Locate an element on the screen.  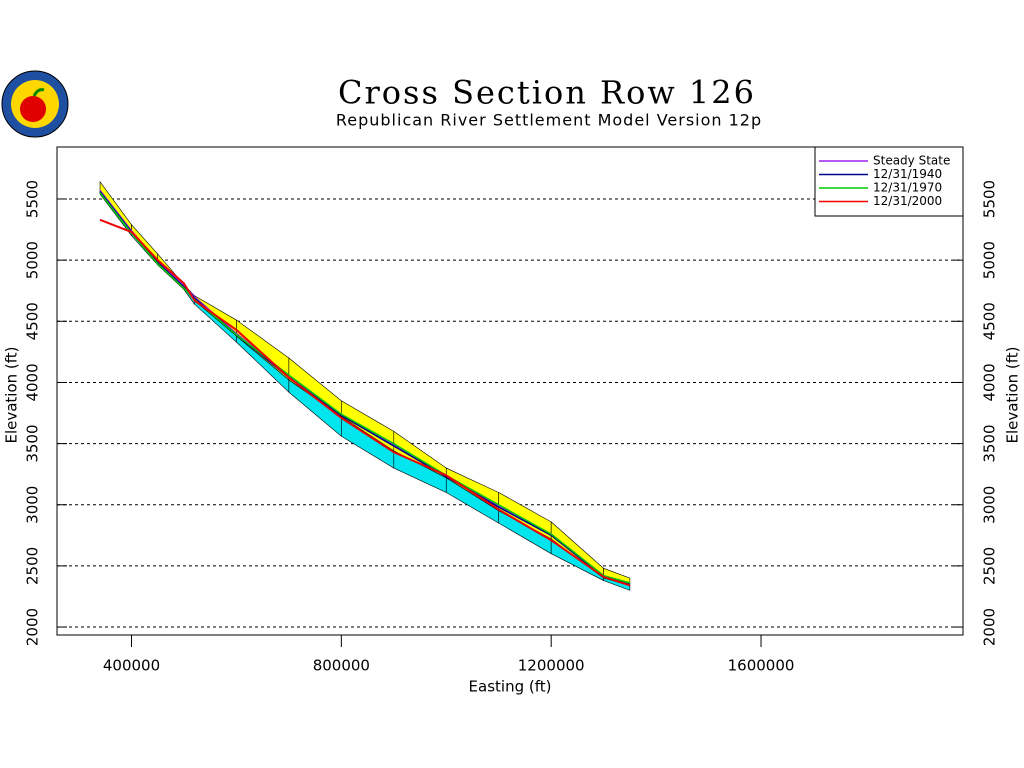
logo-apple is located at coordinates (33, 109).